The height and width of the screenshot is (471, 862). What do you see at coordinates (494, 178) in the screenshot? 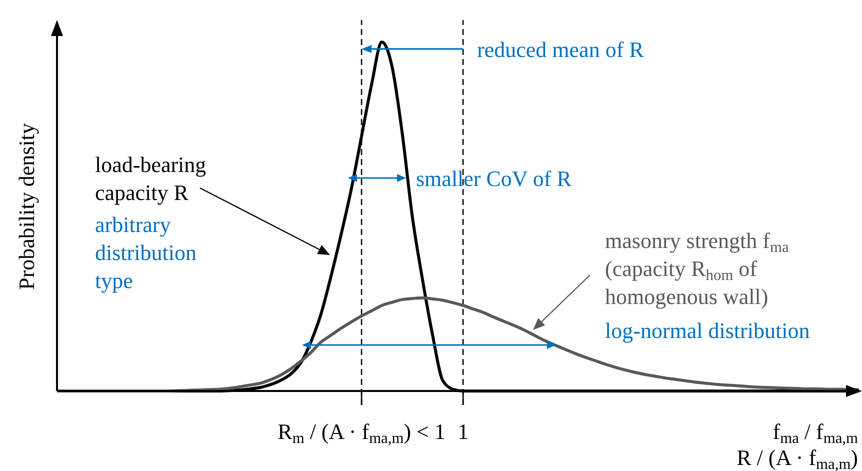
I see `annotation: smaller CoV of R` at bounding box center [494, 178].